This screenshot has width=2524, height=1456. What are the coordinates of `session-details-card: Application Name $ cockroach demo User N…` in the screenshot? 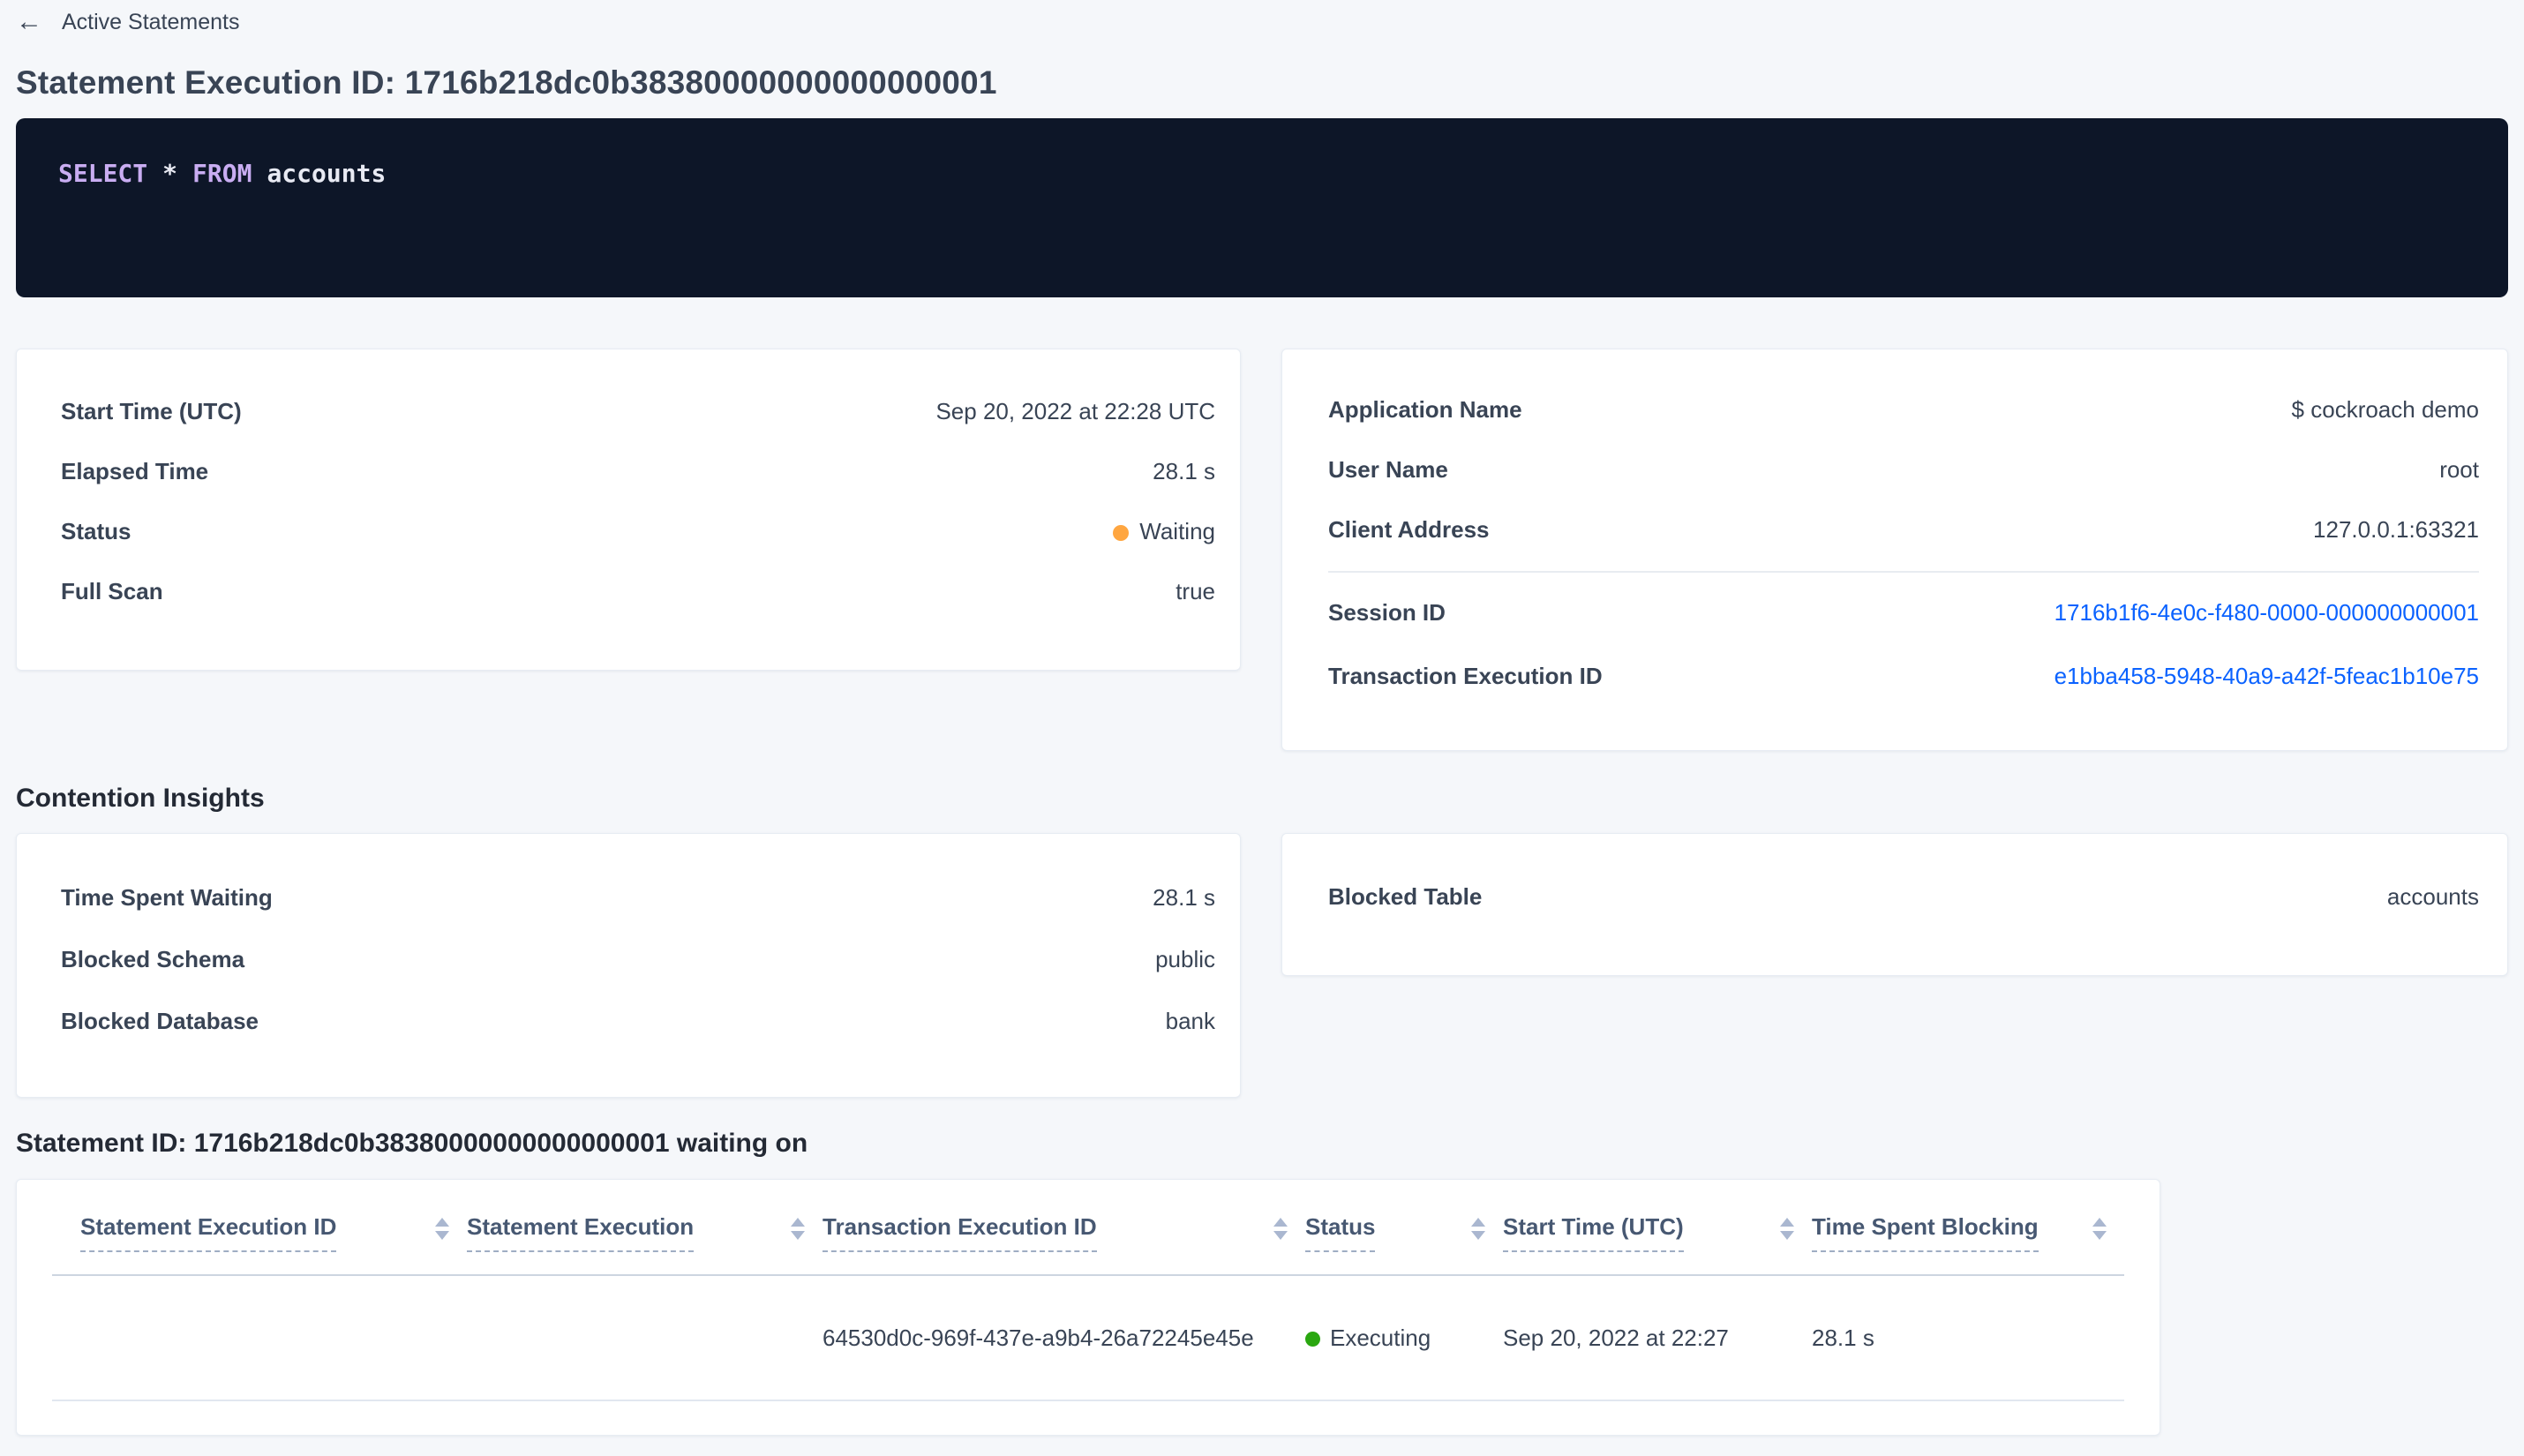 It's located at (1894, 550).